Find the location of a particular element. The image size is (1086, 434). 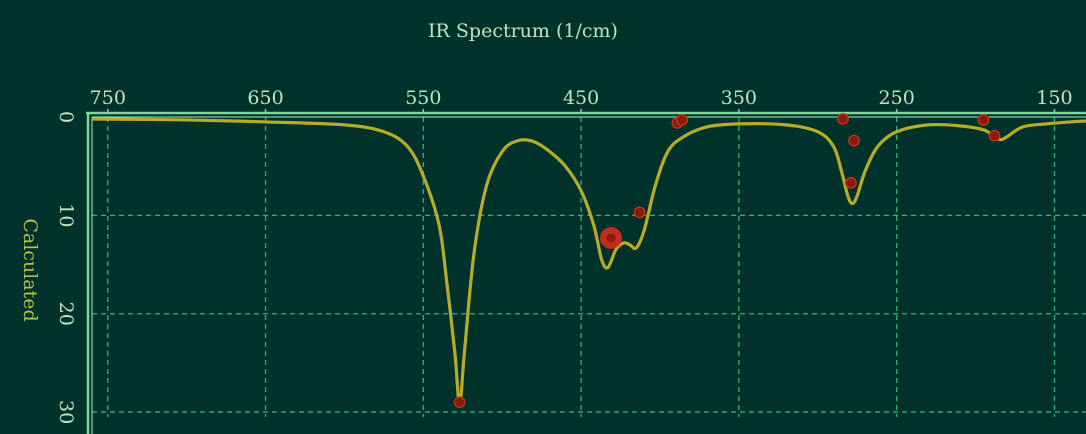

x-tick-label: 450 is located at coordinates (581, 98).